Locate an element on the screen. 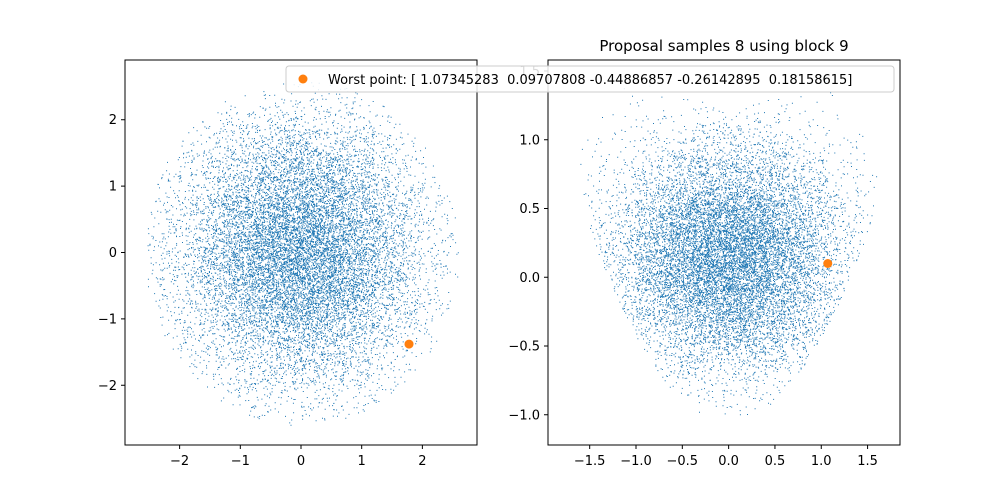 Image resolution: width=1000 pixels, height=500 pixels. y-tick-label: 0.5 is located at coordinates (529, 209).